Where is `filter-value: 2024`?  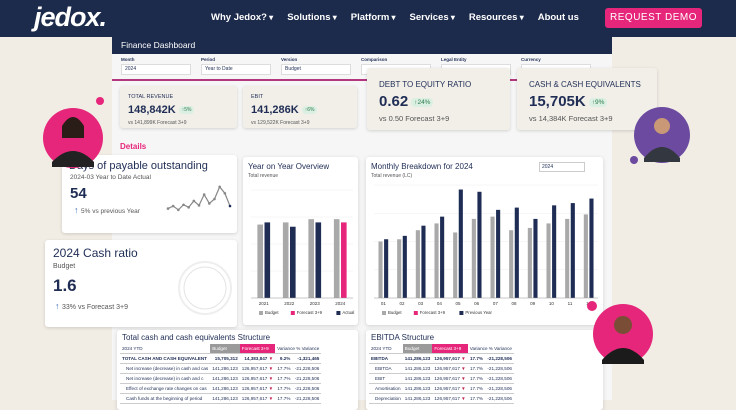
filter-value: 2024 is located at coordinates (131, 69).